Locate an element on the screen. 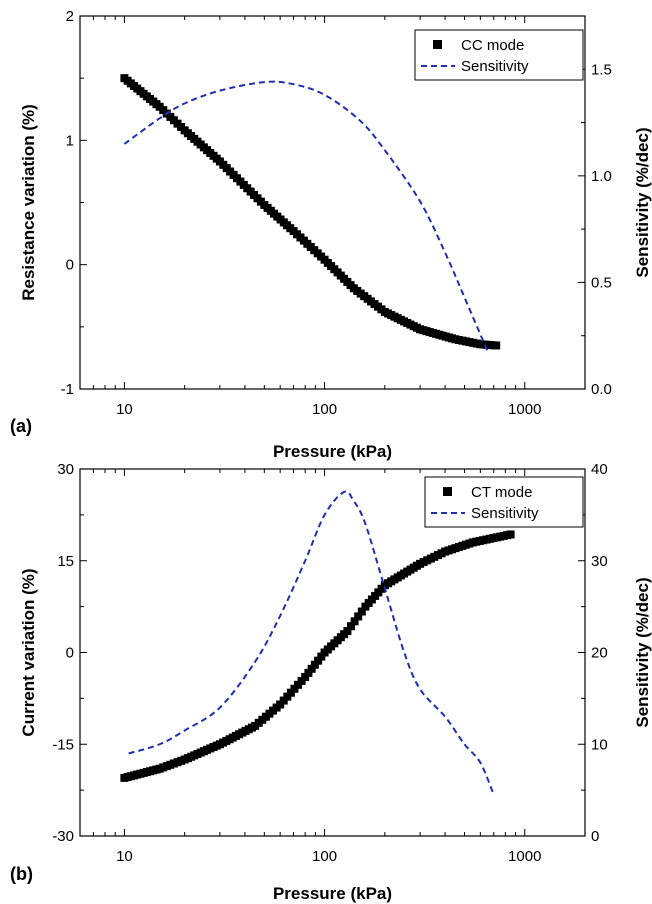 Image resolution: width=652 pixels, height=904 pixels. y-tick-label: -30 is located at coordinates (63, 836).